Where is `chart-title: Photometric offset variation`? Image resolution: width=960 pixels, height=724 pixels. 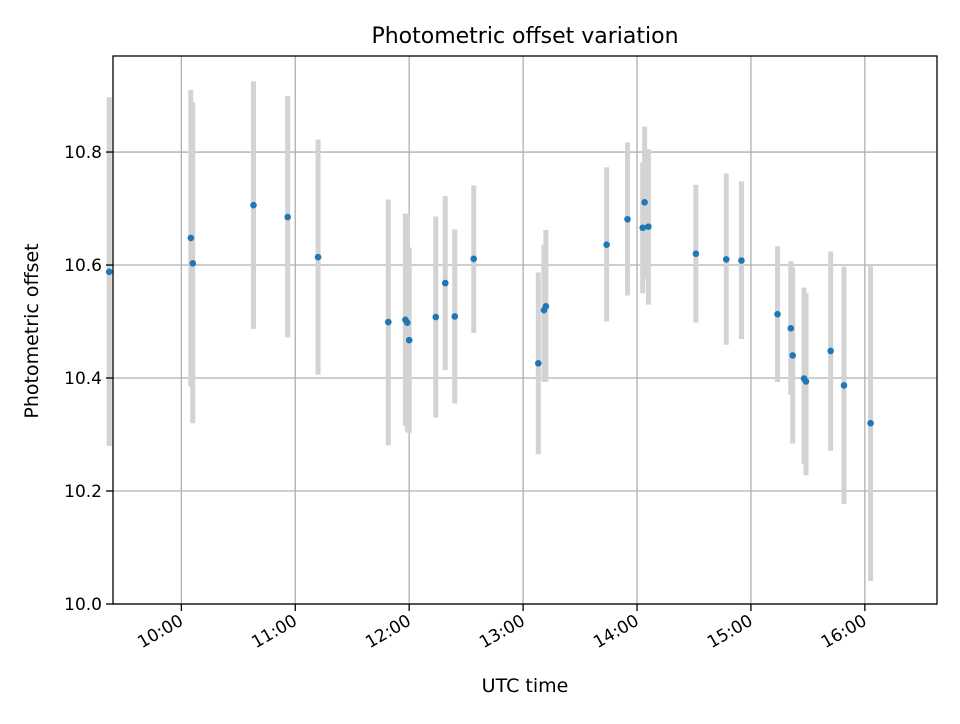
chart-title: Photometric offset variation is located at coordinates (524, 36).